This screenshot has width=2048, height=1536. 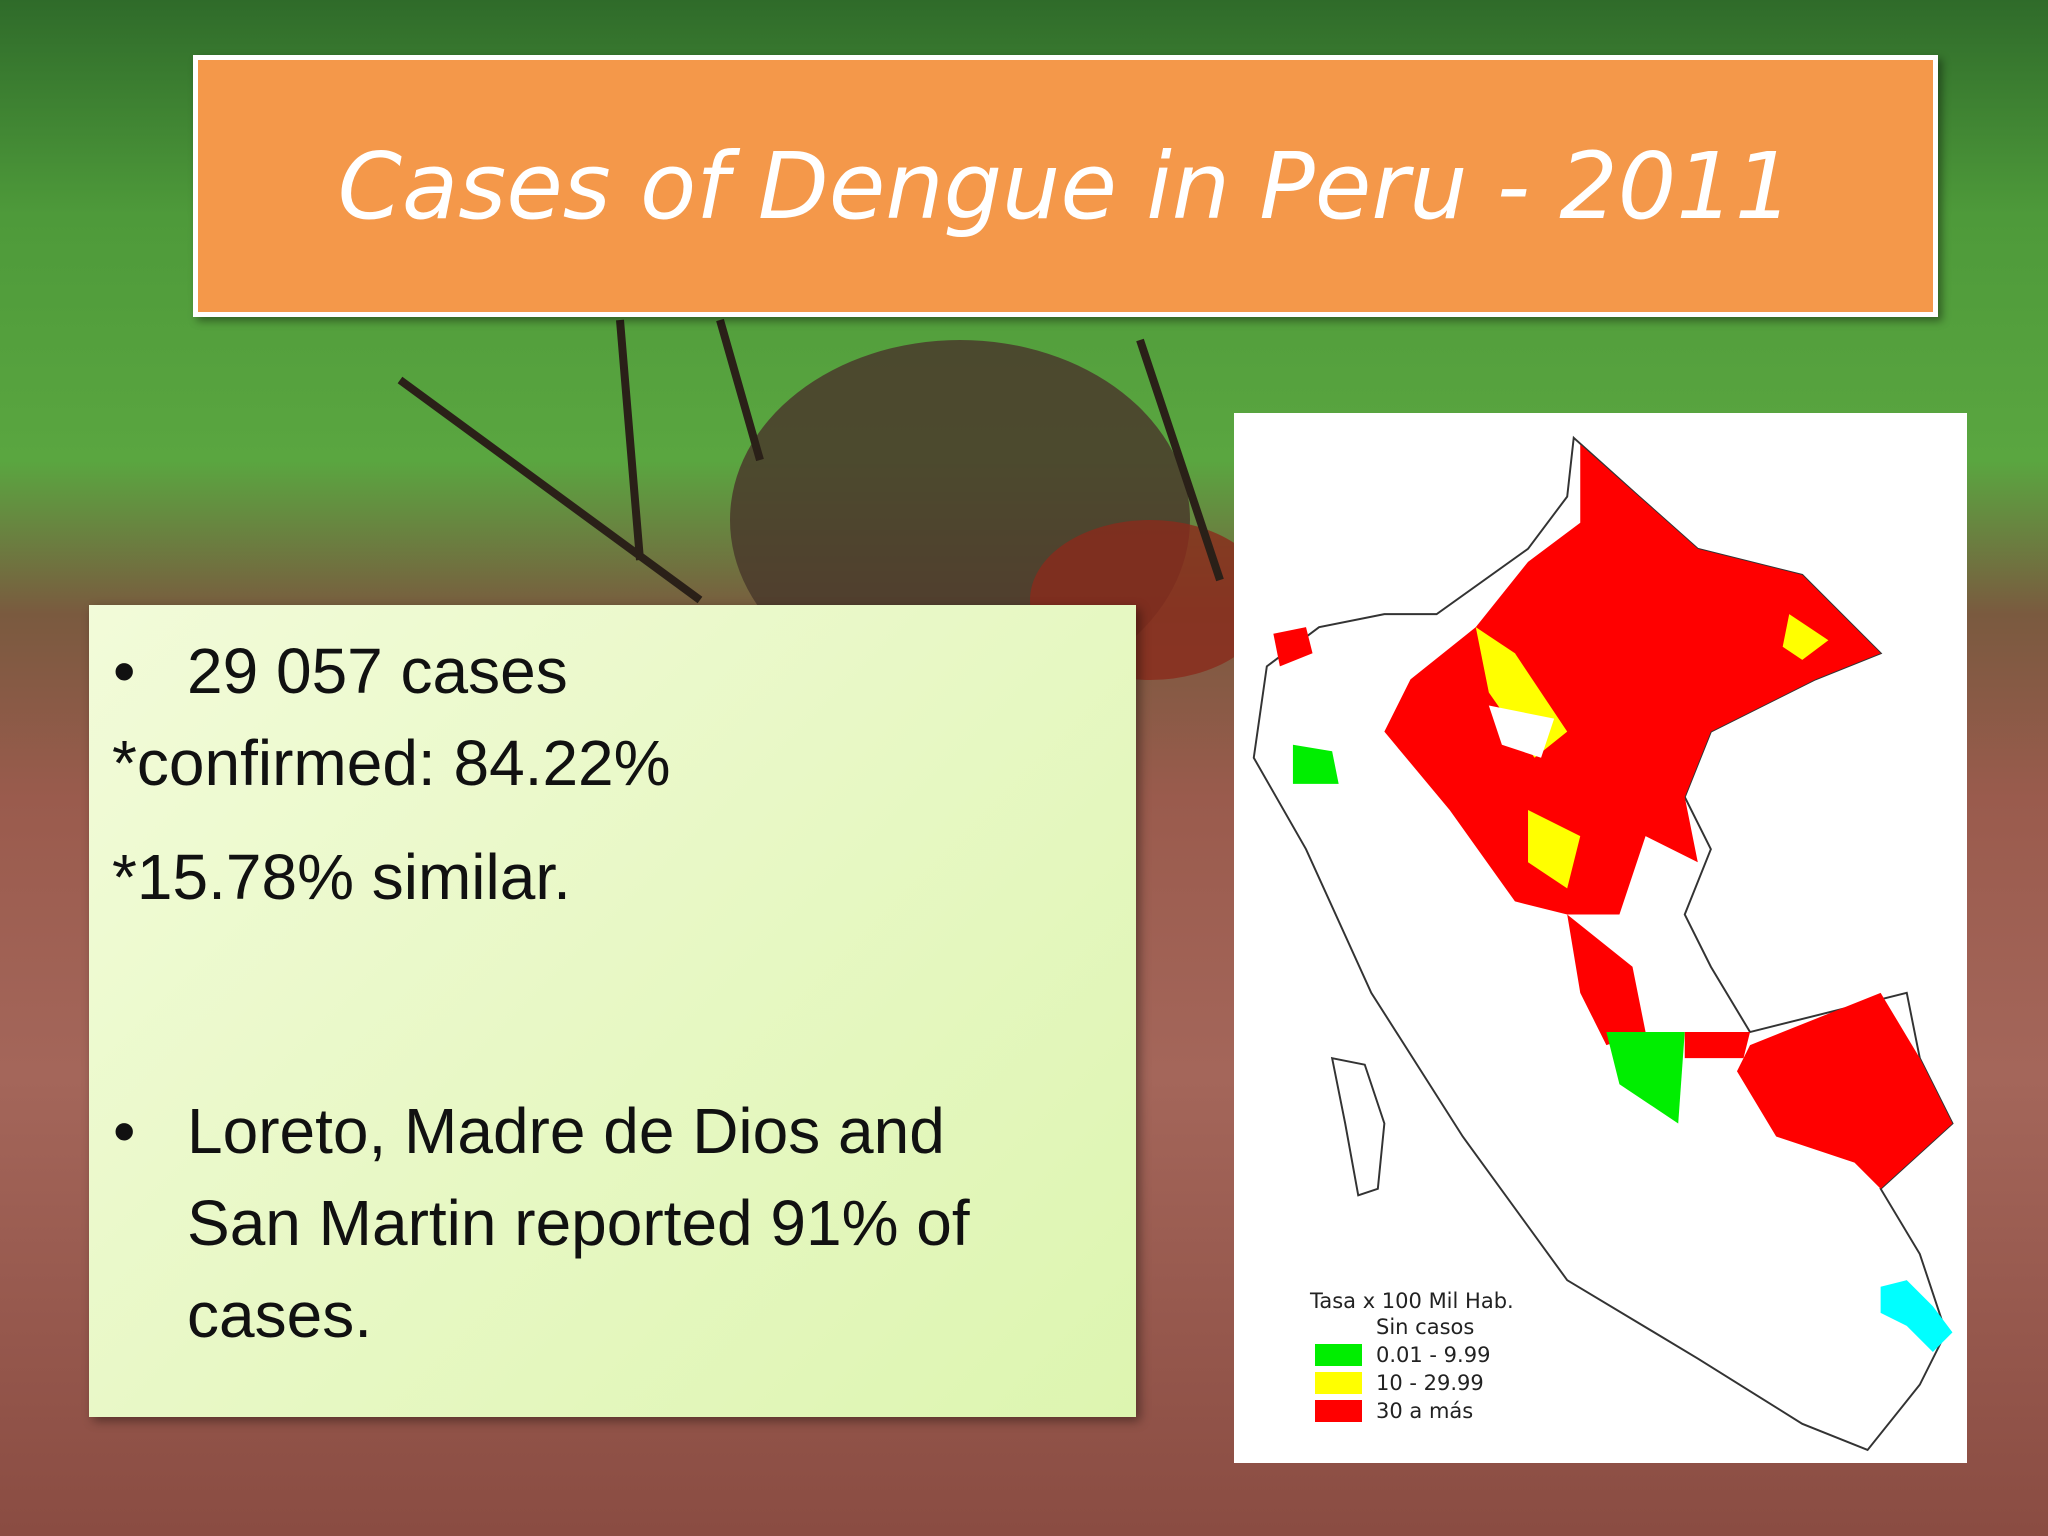 What do you see at coordinates (1916, 1316) in the screenshot?
I see `region-cyan` at bounding box center [1916, 1316].